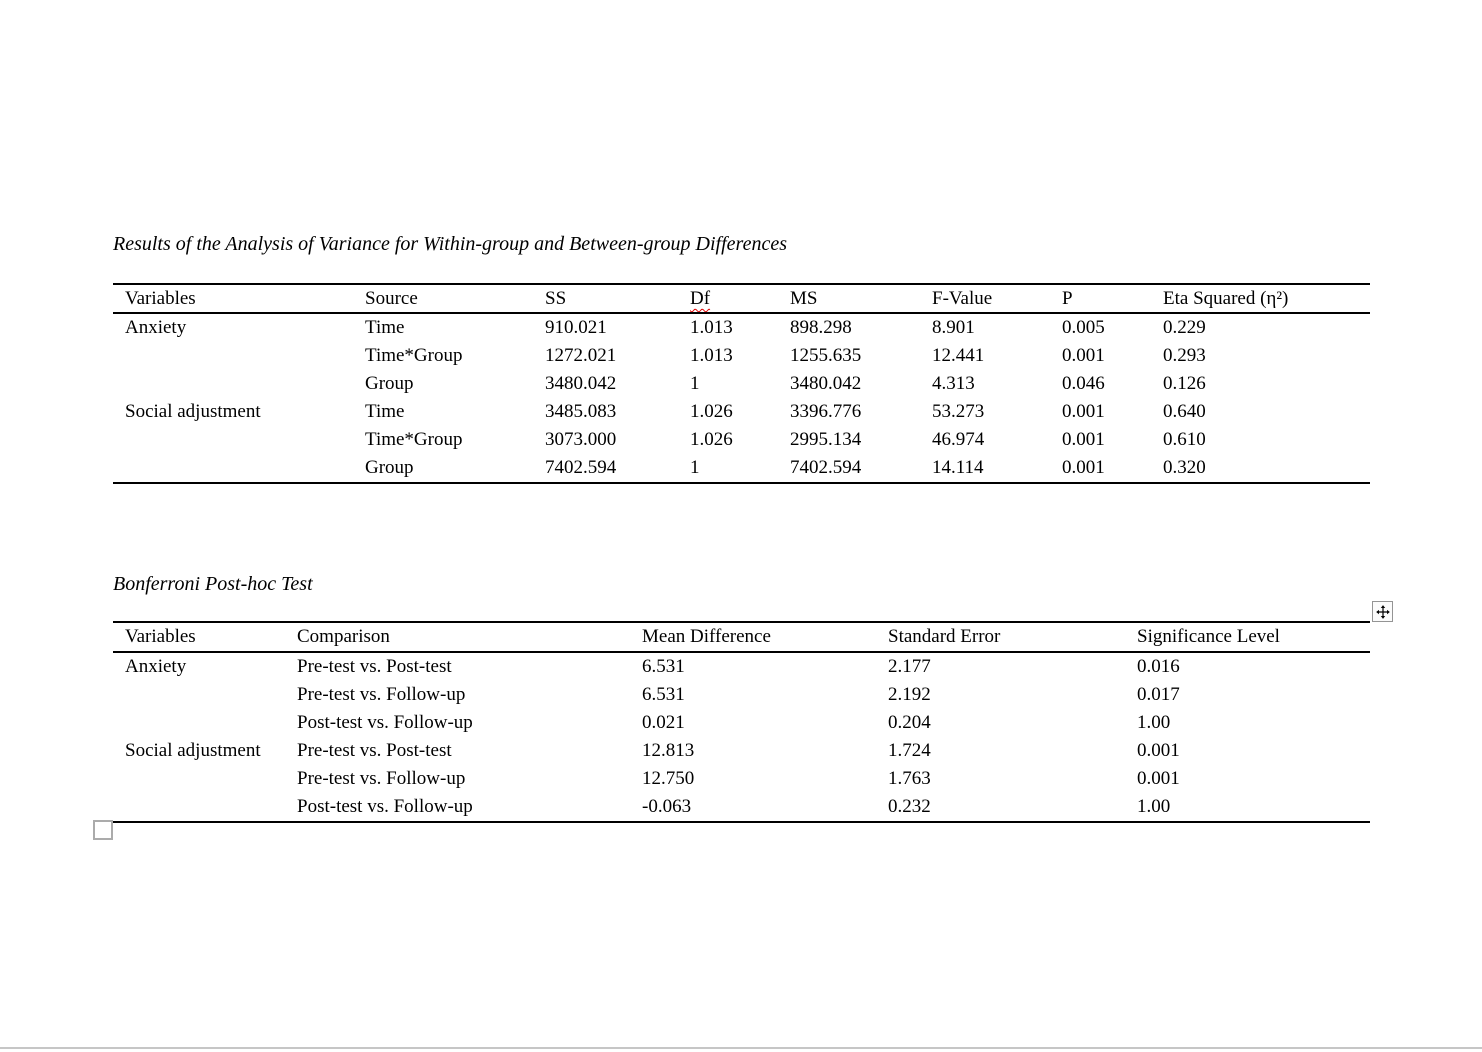 This screenshot has height=1052, width=1482. What do you see at coordinates (1158, 694) in the screenshot?
I see `cell-significance: 0.017` at bounding box center [1158, 694].